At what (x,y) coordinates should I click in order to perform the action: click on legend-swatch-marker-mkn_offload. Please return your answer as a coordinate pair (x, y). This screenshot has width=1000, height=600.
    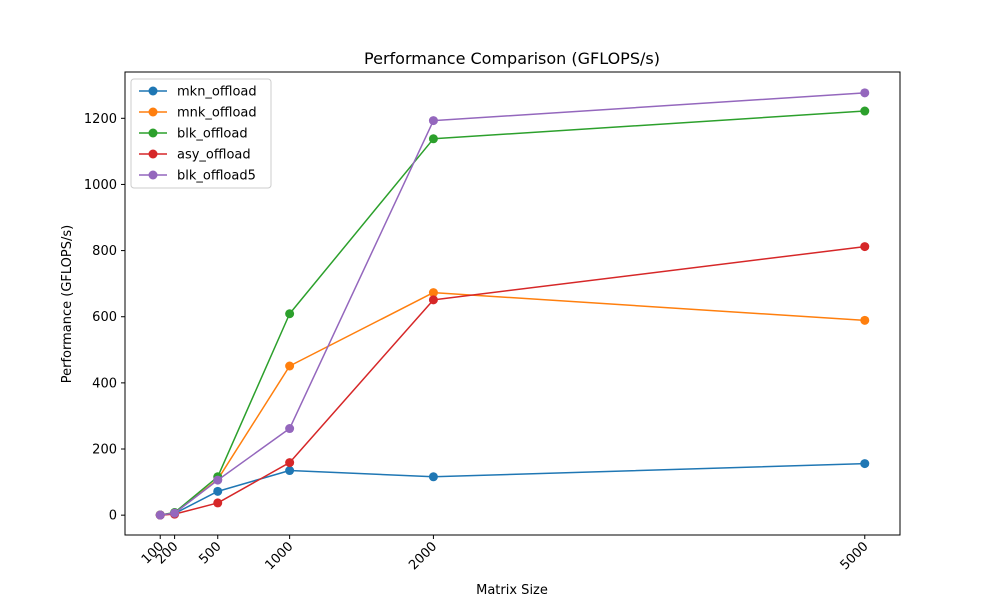
    Looking at the image, I should click on (153, 91).